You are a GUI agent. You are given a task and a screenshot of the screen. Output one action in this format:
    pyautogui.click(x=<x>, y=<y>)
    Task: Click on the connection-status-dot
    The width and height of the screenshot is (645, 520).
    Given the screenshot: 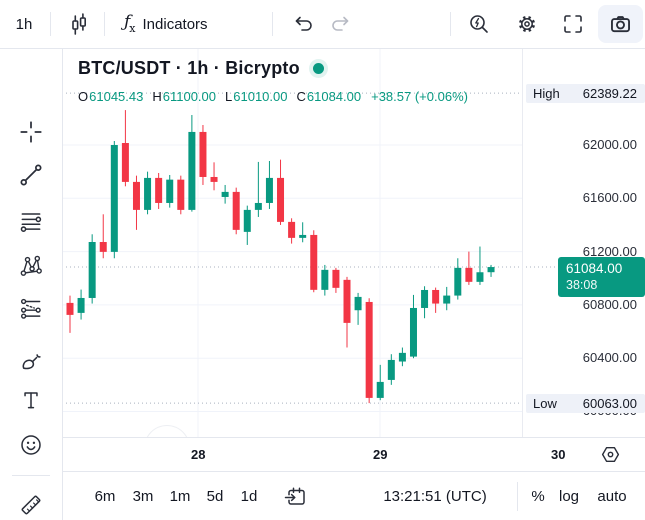 What is the action you would take?
    pyautogui.click(x=318, y=68)
    